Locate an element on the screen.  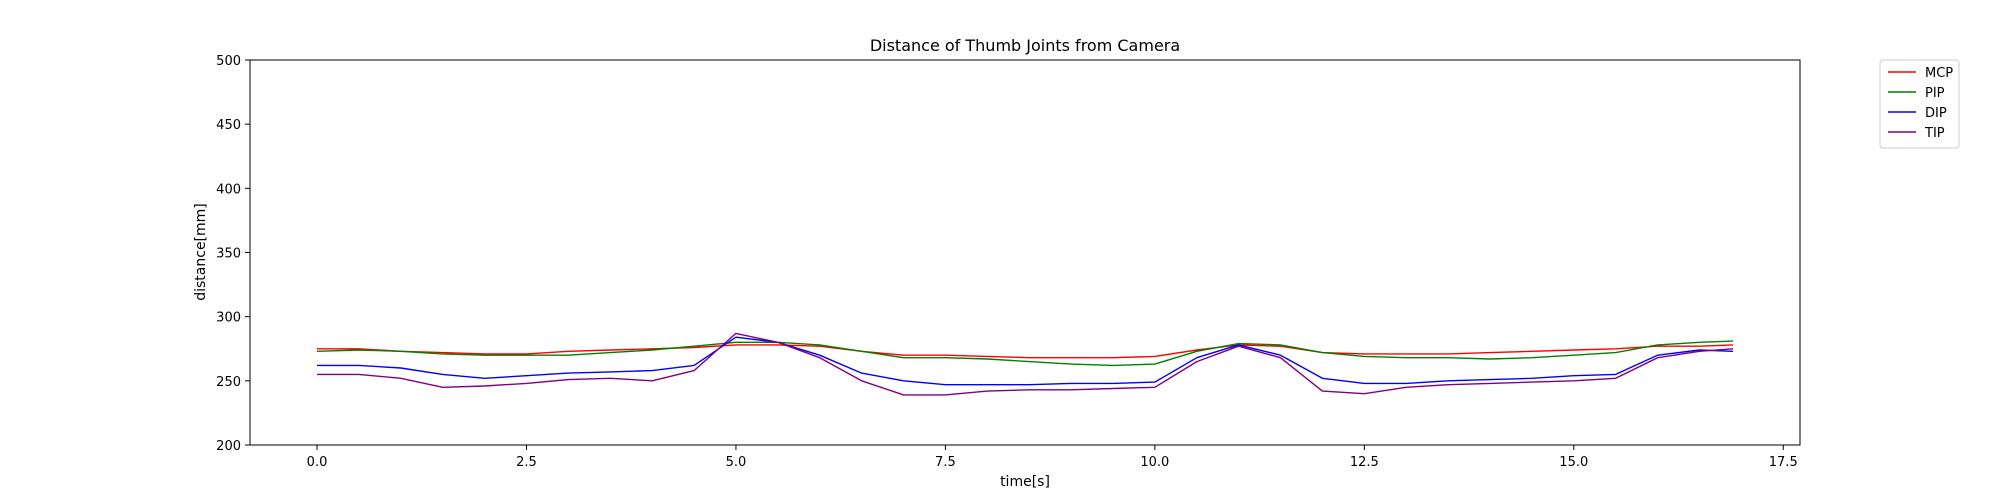
legend-label-mcp: MCP is located at coordinates (1939, 73).